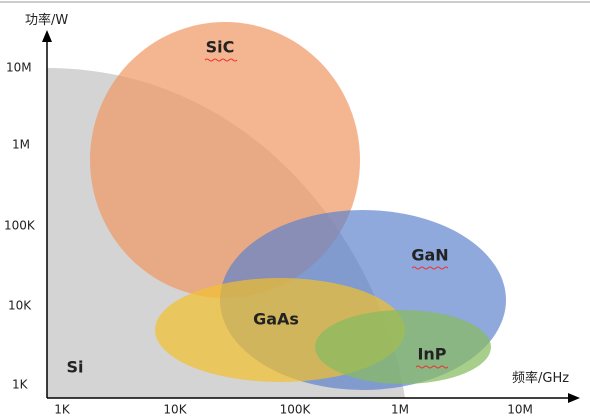 The height and width of the screenshot is (420, 590). What do you see at coordinates (276, 319) in the screenshot?
I see `region-label: GaAs` at bounding box center [276, 319].